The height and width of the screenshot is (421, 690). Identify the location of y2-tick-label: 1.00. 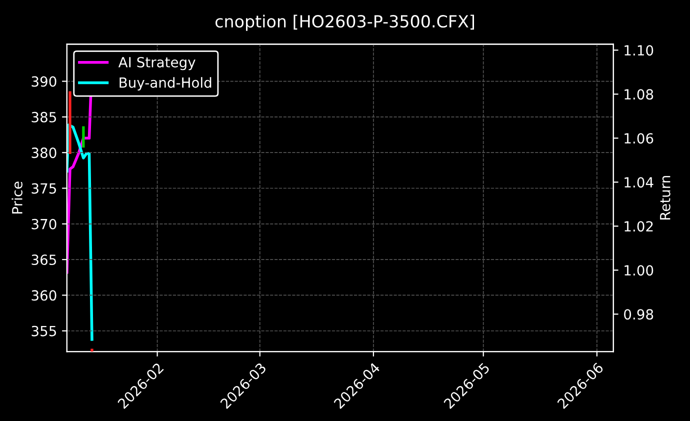
(639, 270).